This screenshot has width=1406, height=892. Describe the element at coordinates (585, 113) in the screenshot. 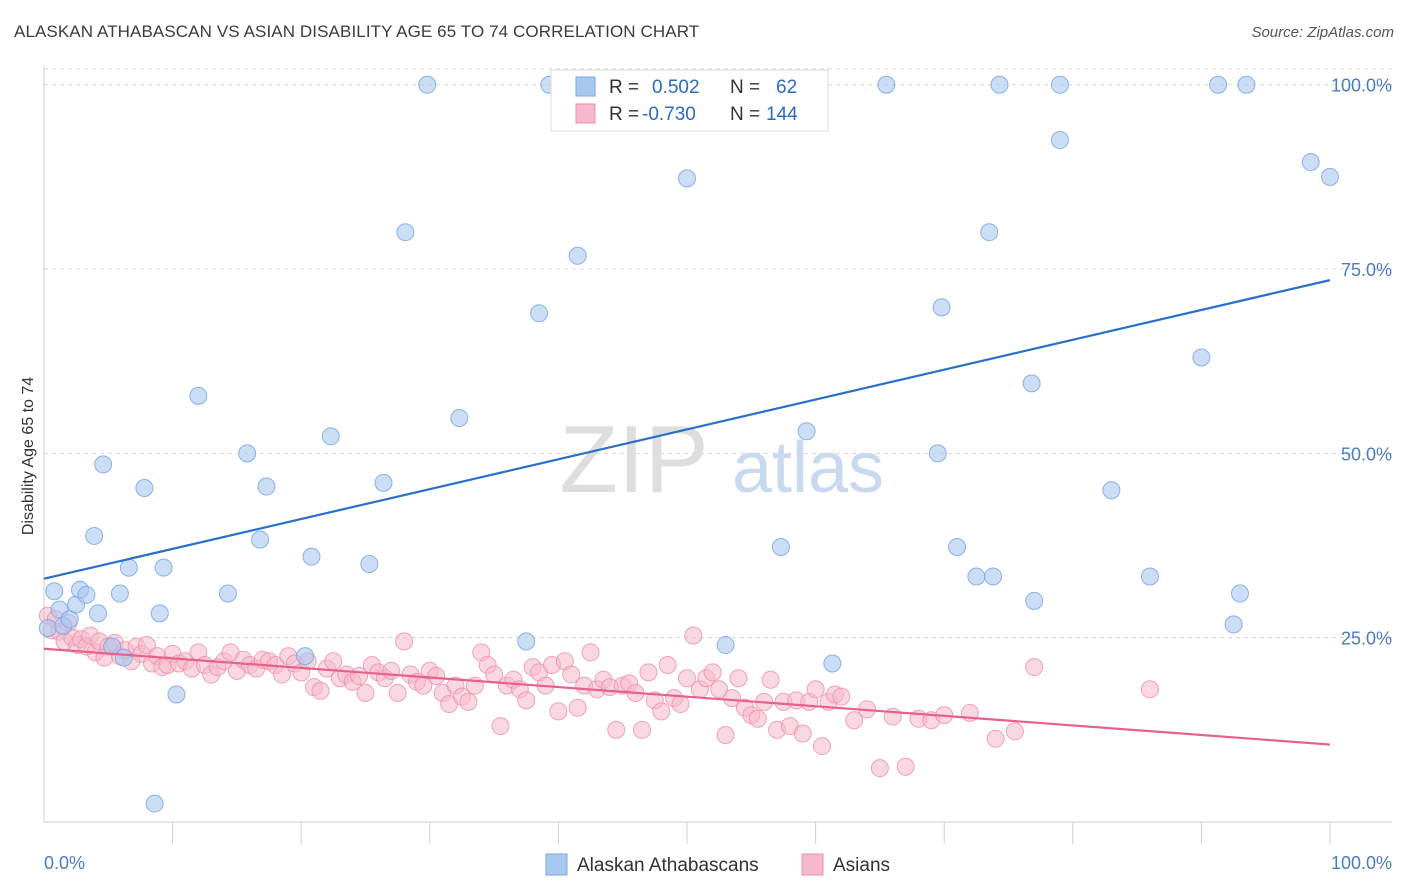

I see `stats-legend-swatch-pink` at that location.